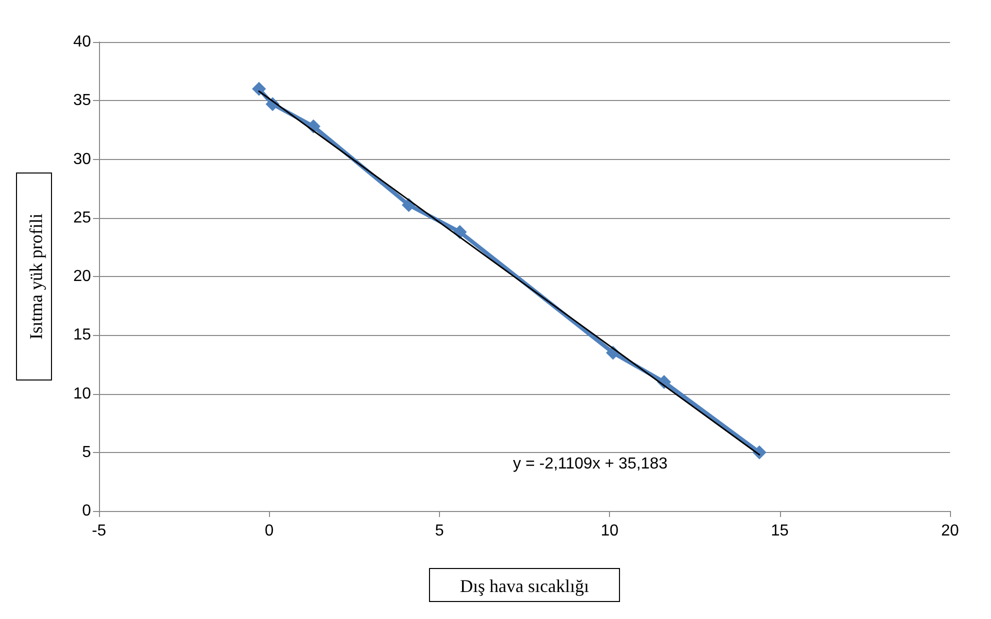  What do you see at coordinates (82, 159) in the screenshot?
I see `y-tick-label: 30` at bounding box center [82, 159].